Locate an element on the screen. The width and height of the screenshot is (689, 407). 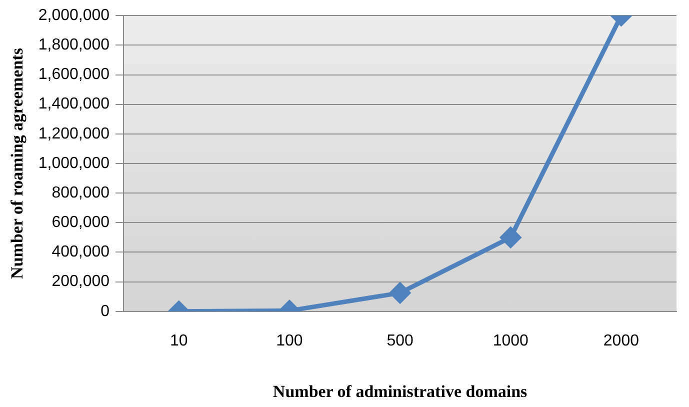
x-tick-label: 500 is located at coordinates (400, 341).